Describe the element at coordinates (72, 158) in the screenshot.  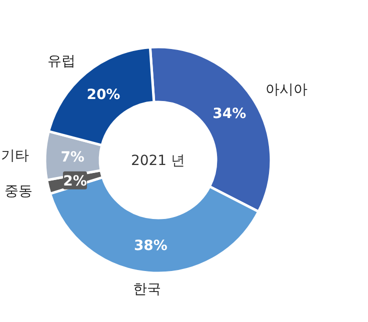
I see `data-label: 7%` at that location.